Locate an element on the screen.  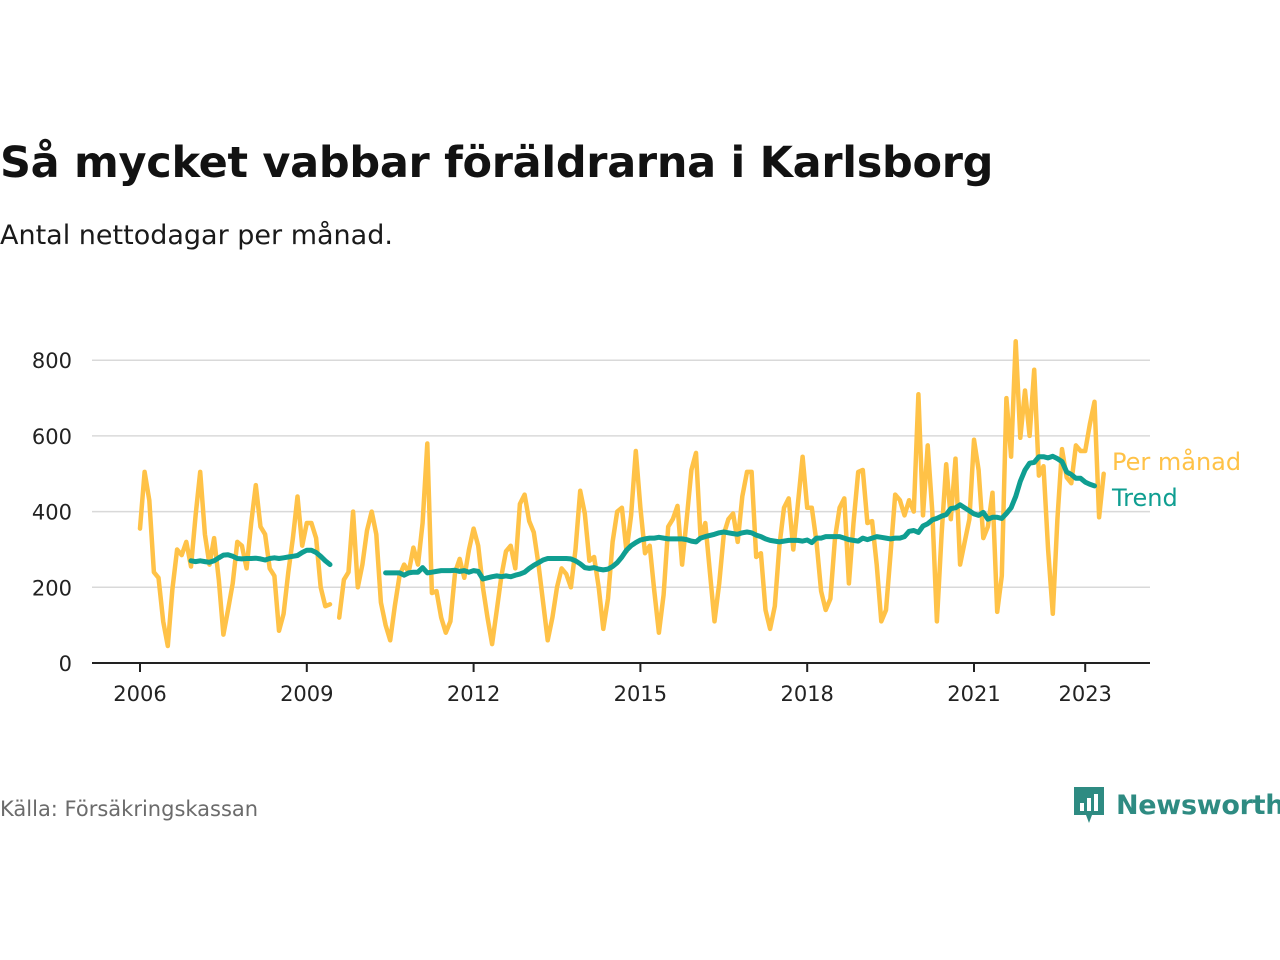
brand-name: Newsworthy is located at coordinates (1198, 805).